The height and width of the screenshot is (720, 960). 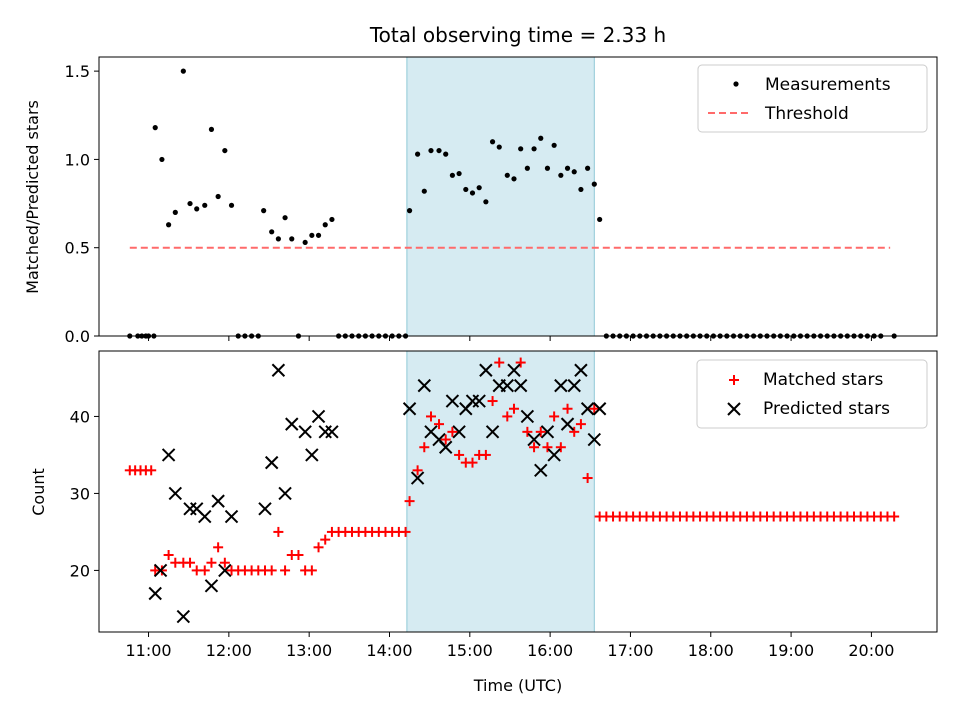 What do you see at coordinates (812, 394) in the screenshot?
I see `count-legend: Matched stars Predicted stars` at bounding box center [812, 394].